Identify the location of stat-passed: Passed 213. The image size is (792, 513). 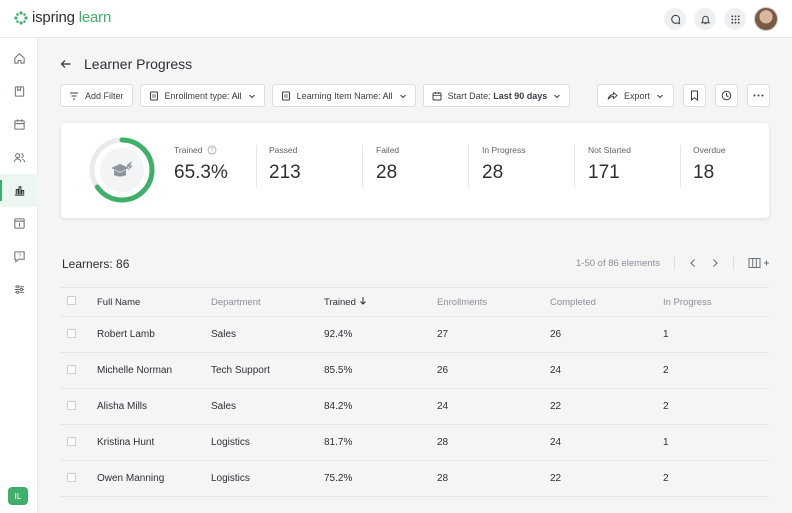
(285, 164).